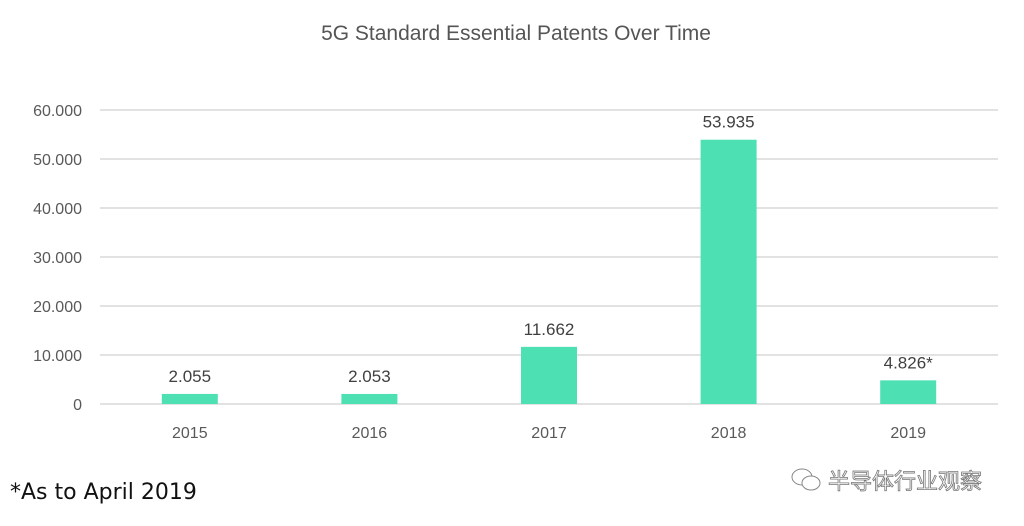  What do you see at coordinates (57, 209) in the screenshot?
I see `y-tick-label: 40.000` at bounding box center [57, 209].